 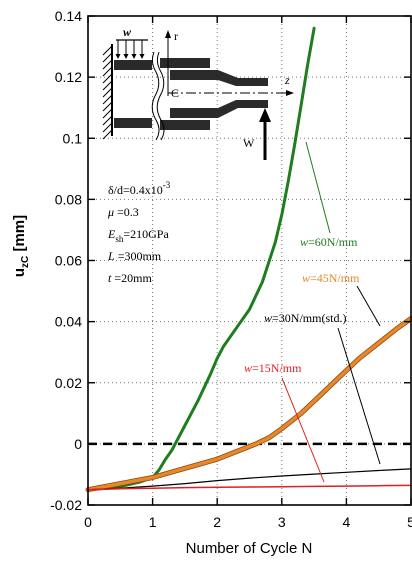 I want to click on parameter-line: δ/d=0.4x10-3, so click(x=139, y=188).